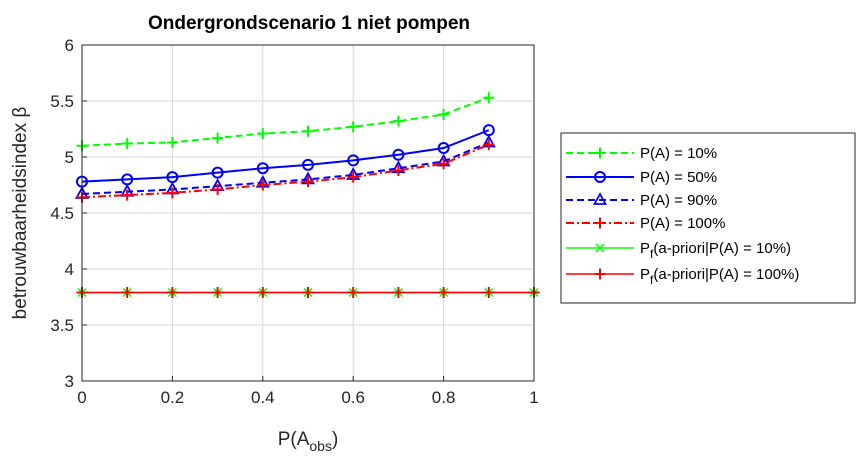 The image size is (856, 457). What do you see at coordinates (173, 397) in the screenshot?
I see `x-tick-label: 0.2` at bounding box center [173, 397].